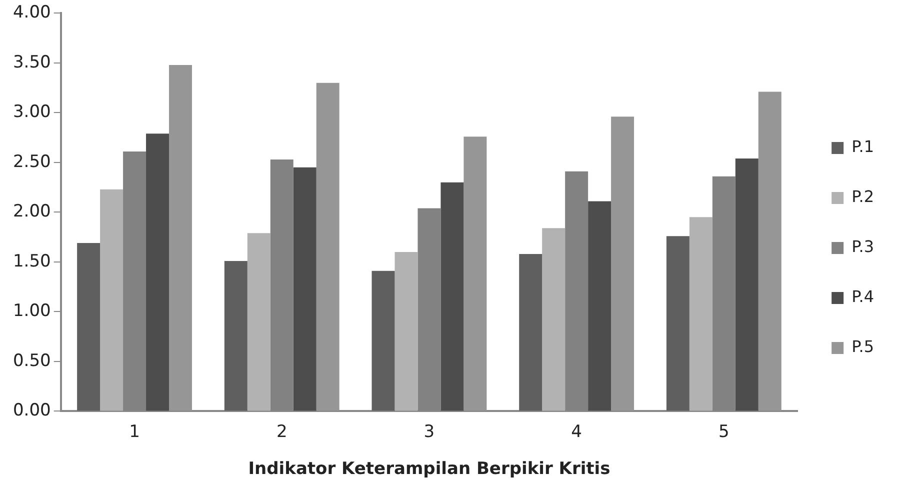  Describe the element at coordinates (31, 212) in the screenshot. I see `y-tick-label: 2.00` at that location.